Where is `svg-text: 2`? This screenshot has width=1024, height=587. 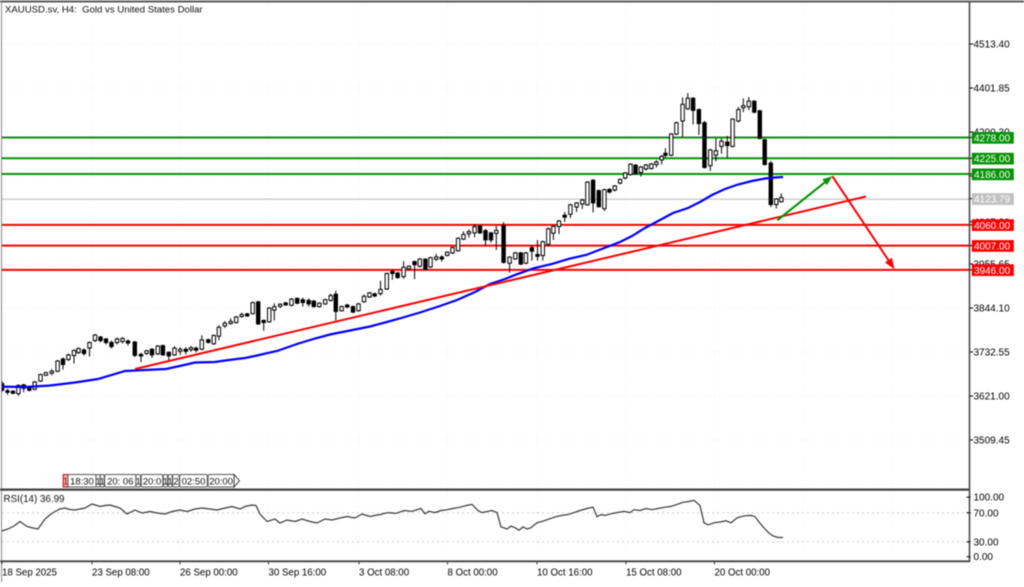
svg-text: 2 is located at coordinates (175, 481).